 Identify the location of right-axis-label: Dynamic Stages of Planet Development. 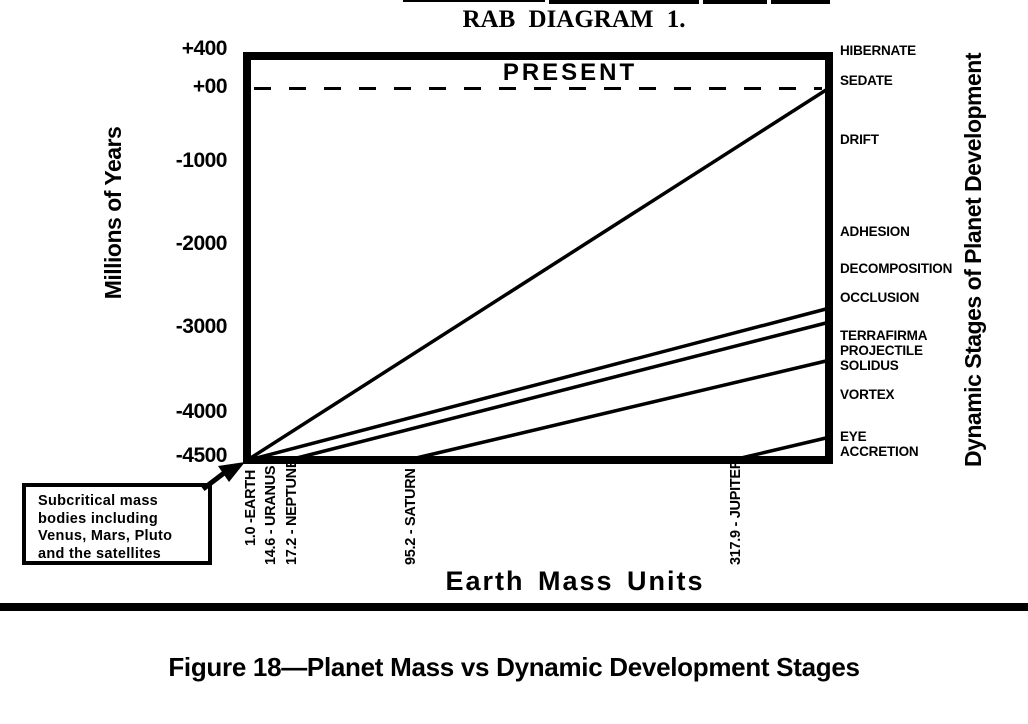
(973, 260).